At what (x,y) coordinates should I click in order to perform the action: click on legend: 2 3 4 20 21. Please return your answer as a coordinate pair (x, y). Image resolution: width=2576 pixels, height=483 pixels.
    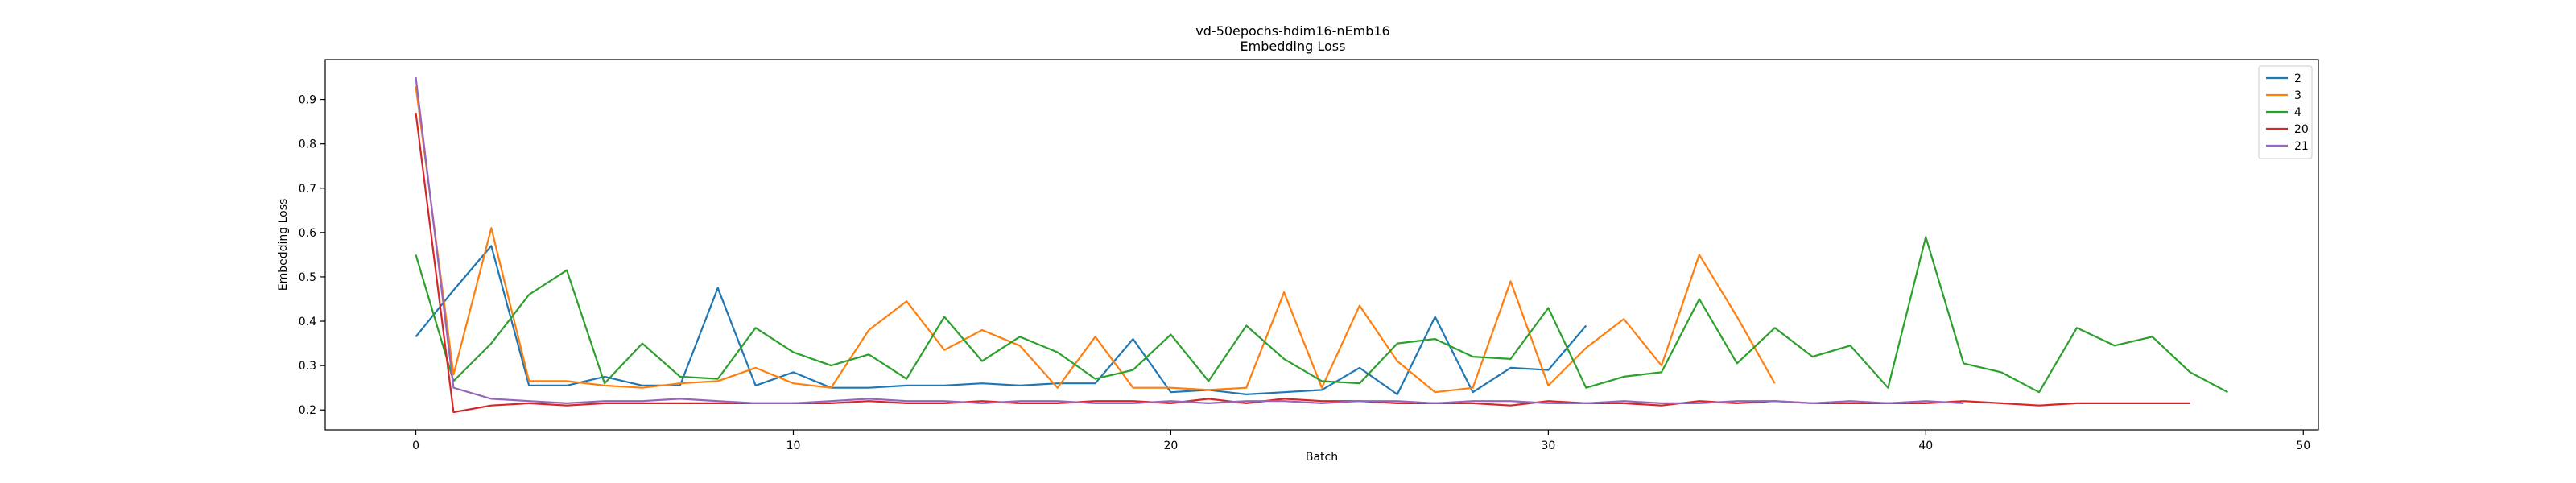
    Looking at the image, I should click on (2285, 112).